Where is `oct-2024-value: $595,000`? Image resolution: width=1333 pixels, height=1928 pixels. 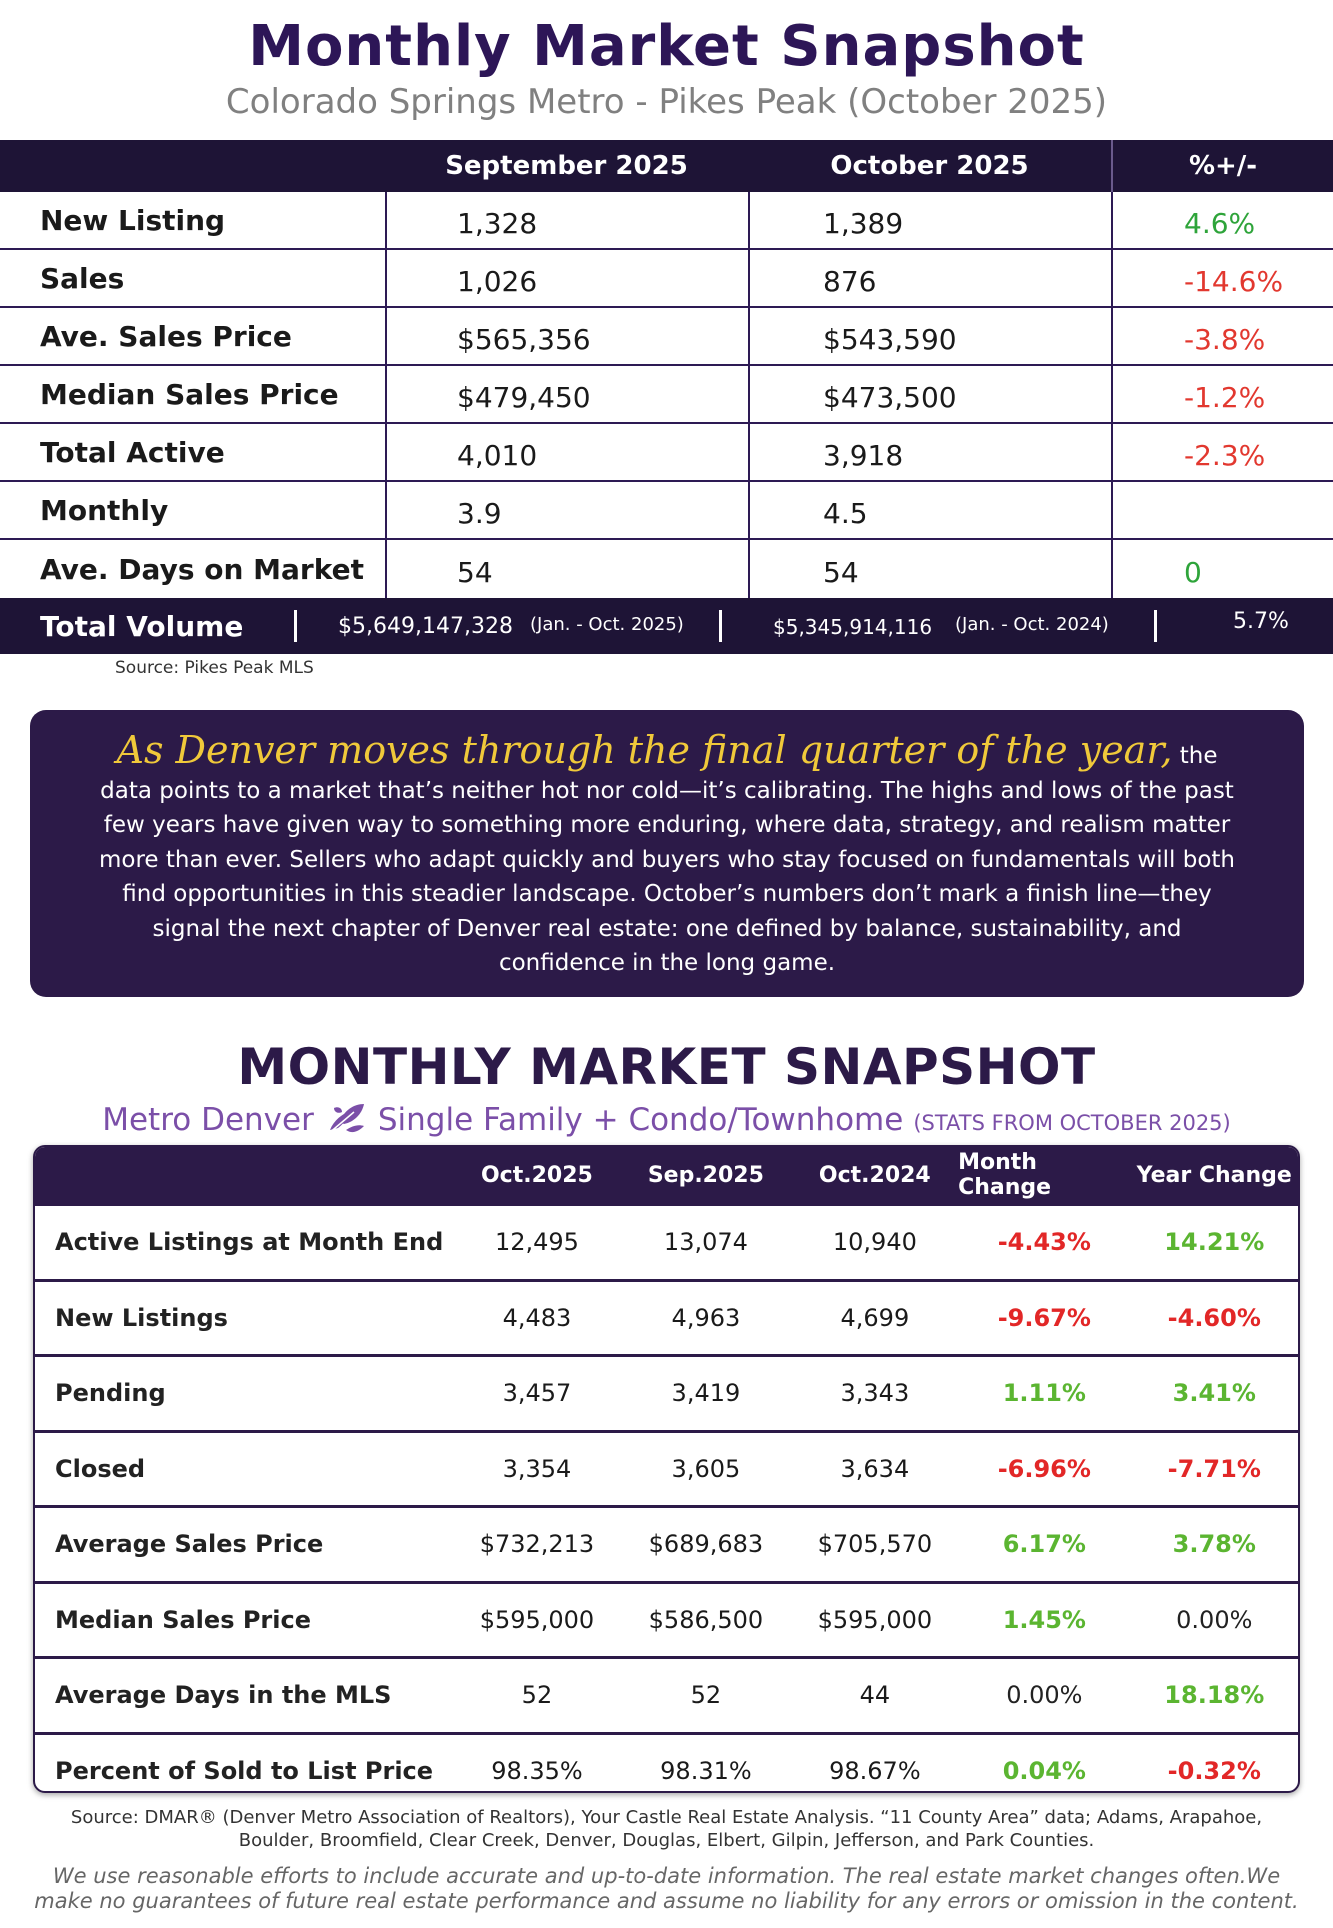 oct-2024-value: $595,000 is located at coordinates (875, 1619).